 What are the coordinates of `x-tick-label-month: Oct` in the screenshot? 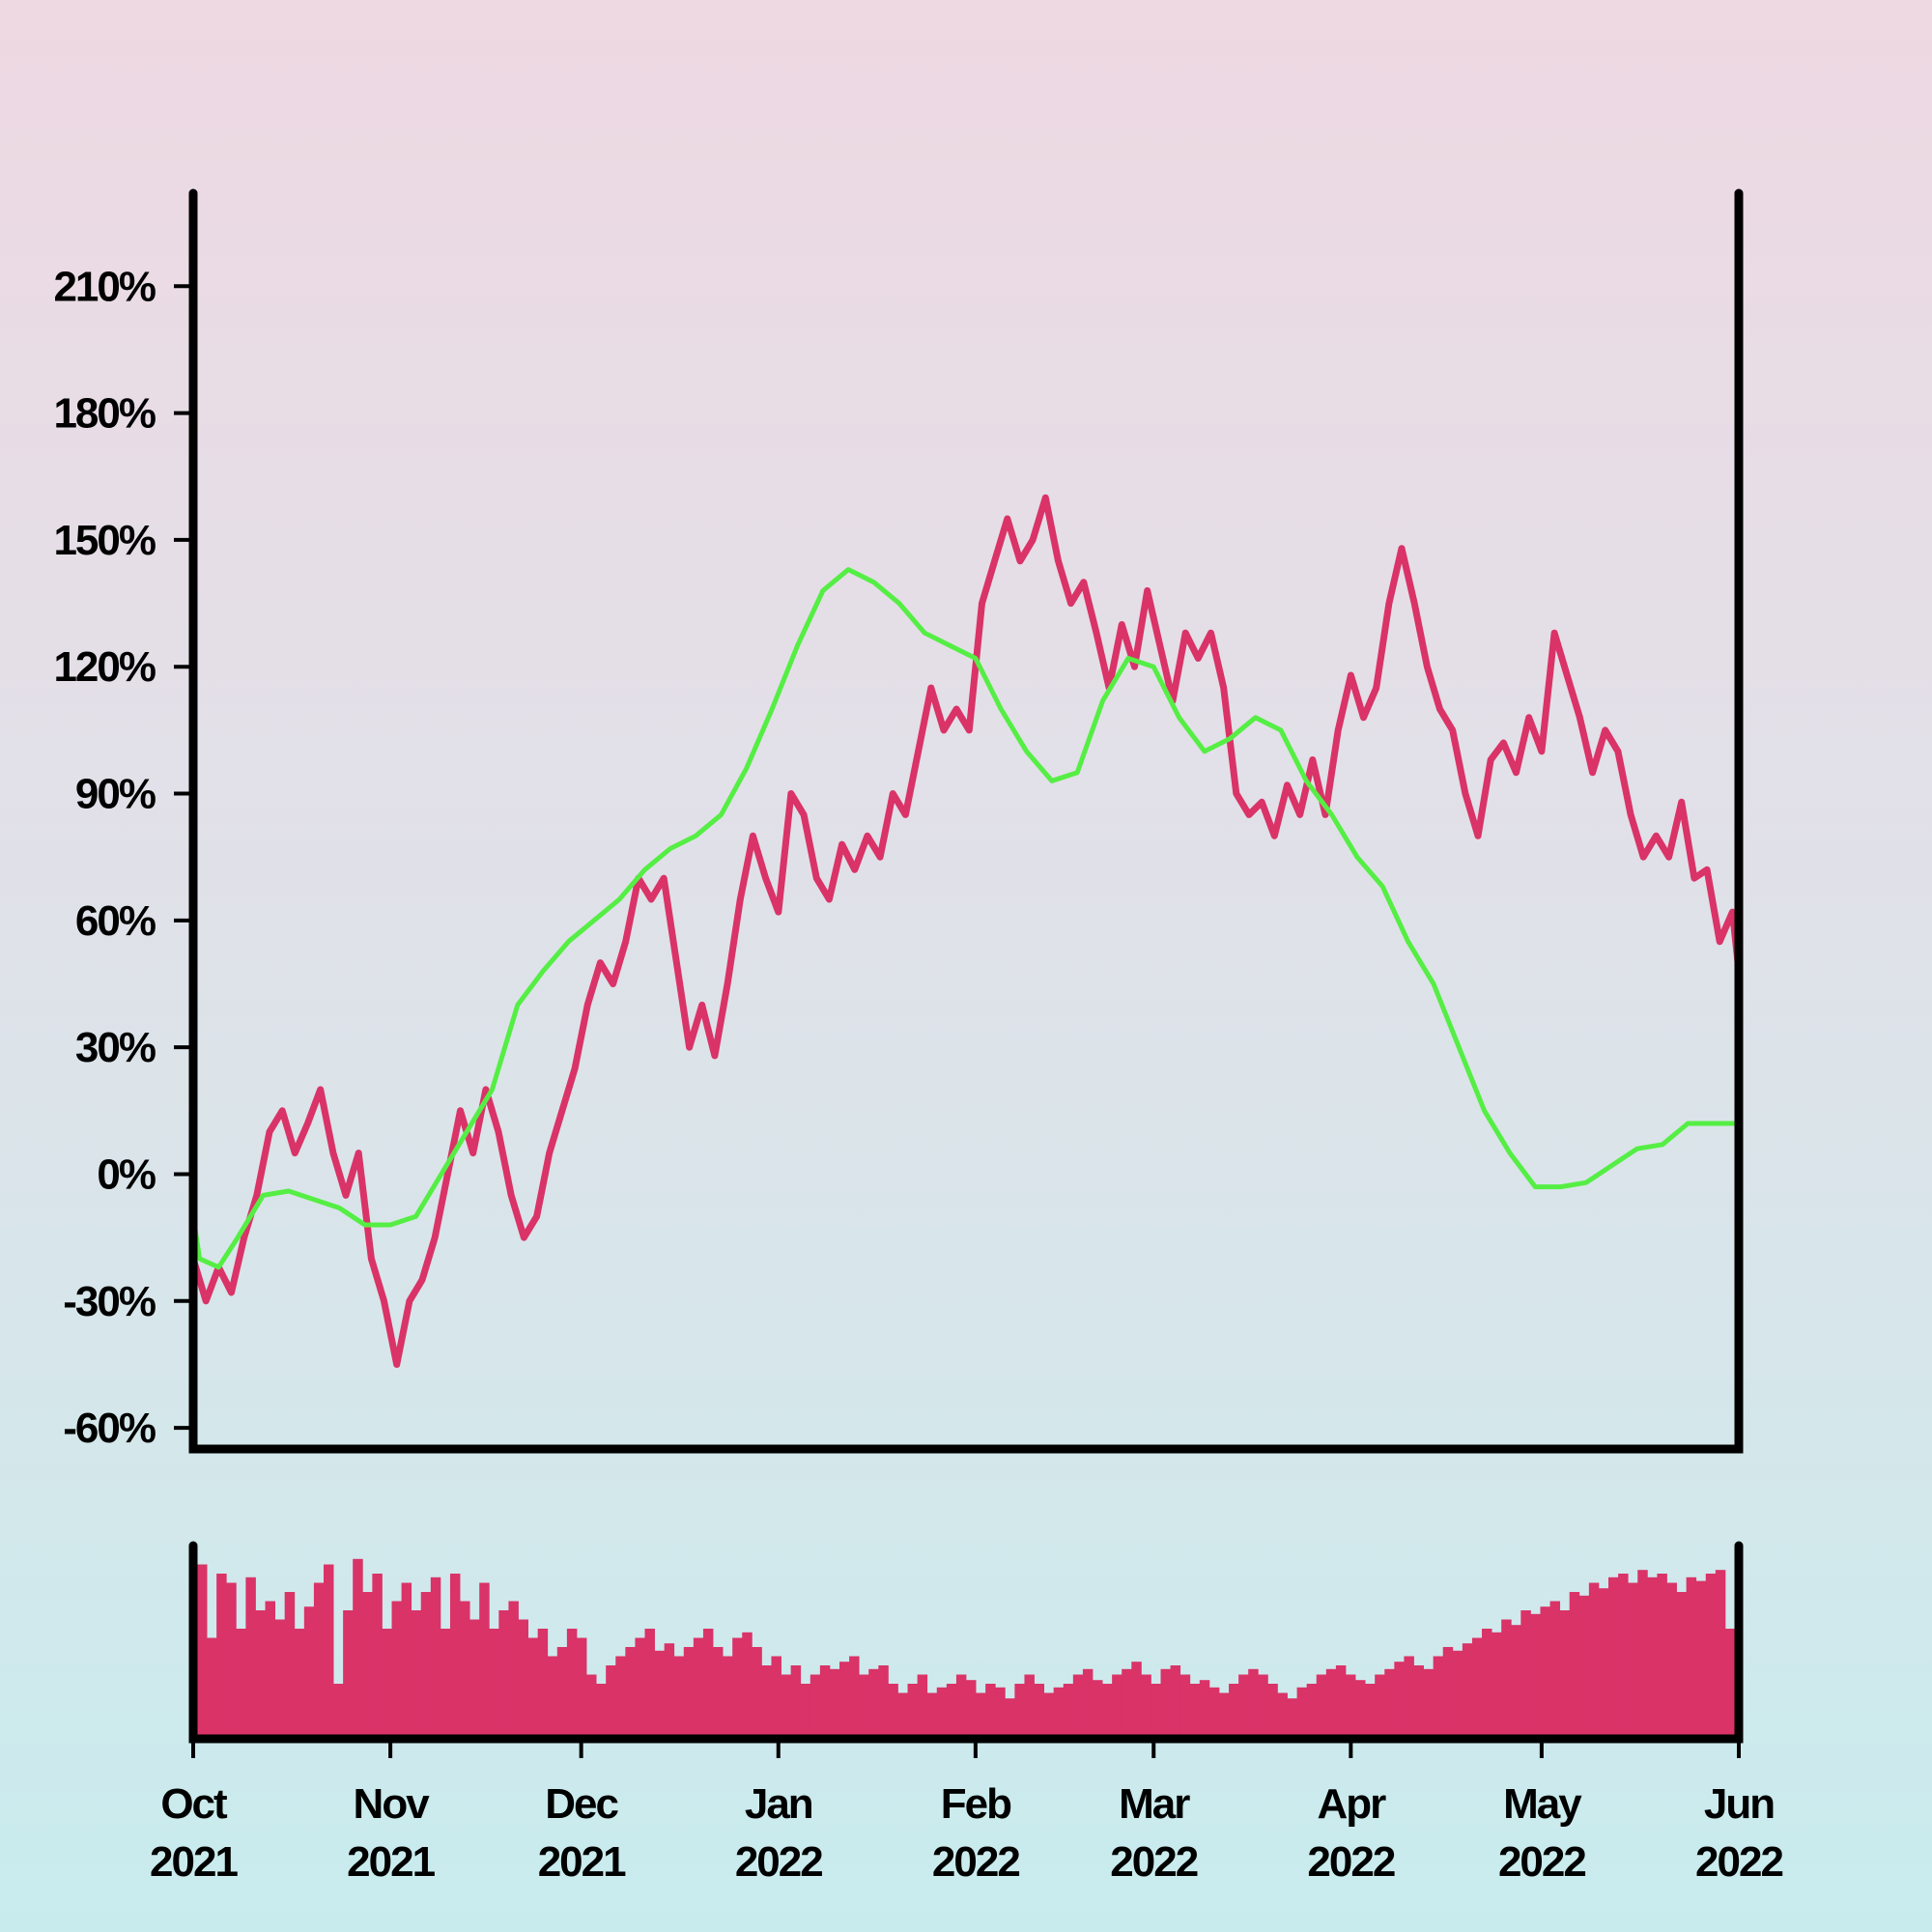 It's located at (194, 1804).